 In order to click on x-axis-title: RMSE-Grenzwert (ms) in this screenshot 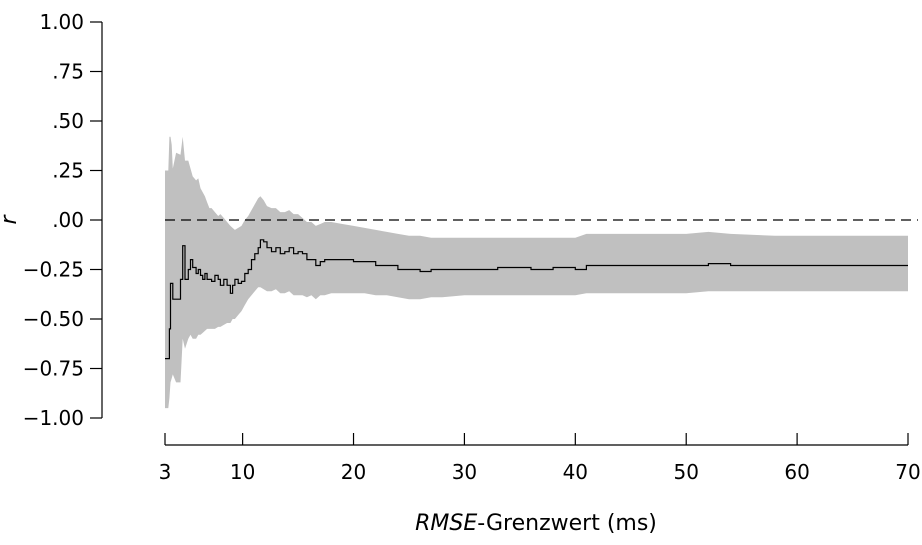, I will do `click(536, 523)`.